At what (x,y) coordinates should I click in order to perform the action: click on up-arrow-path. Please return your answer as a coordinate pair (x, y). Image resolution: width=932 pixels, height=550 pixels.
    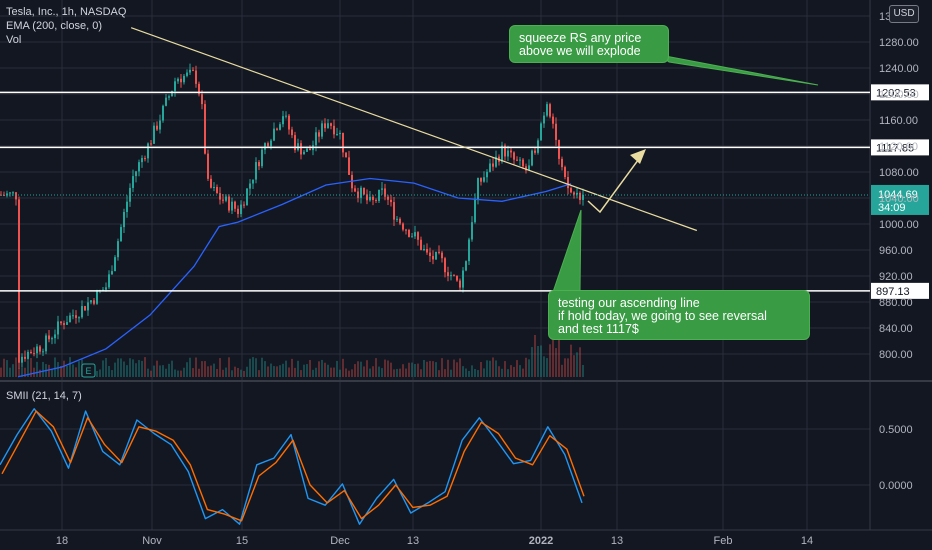
    Looking at the image, I should click on (616, 182).